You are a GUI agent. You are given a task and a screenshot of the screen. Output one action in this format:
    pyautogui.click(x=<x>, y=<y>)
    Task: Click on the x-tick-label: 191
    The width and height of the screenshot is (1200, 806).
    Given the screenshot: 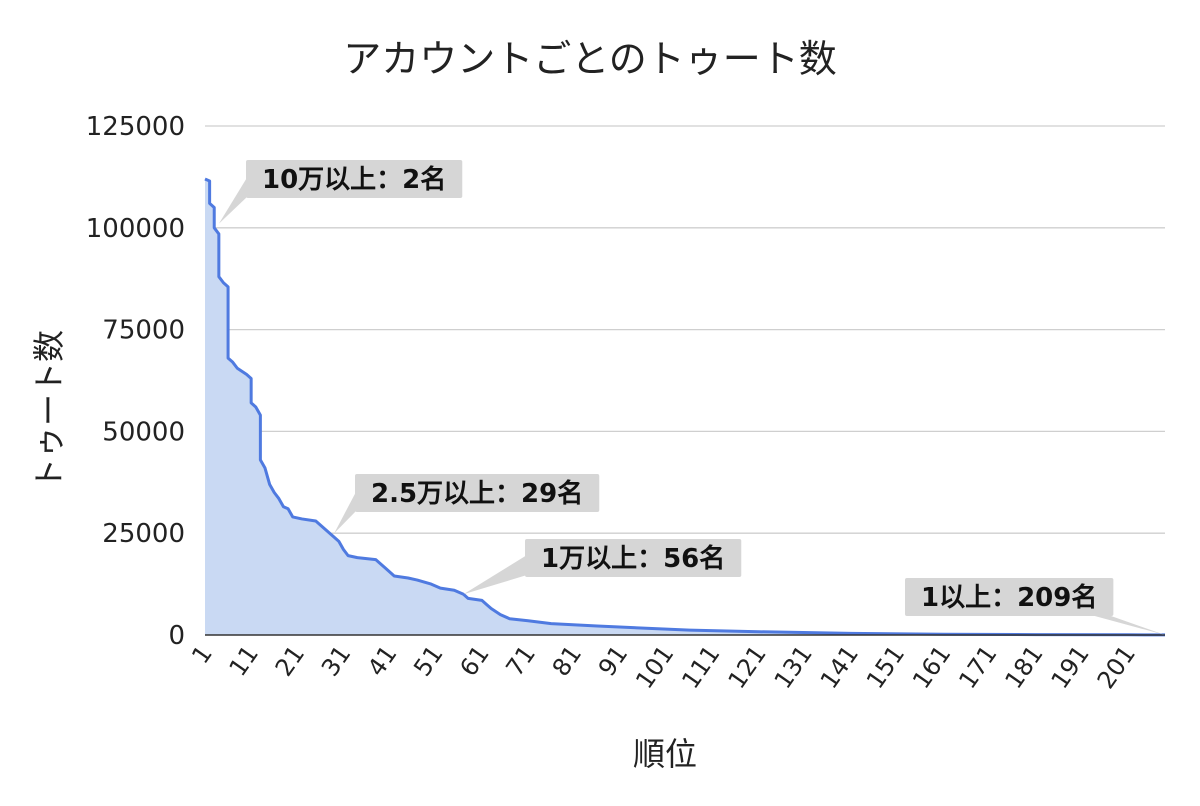 What is the action you would take?
    pyautogui.click(x=1070, y=667)
    